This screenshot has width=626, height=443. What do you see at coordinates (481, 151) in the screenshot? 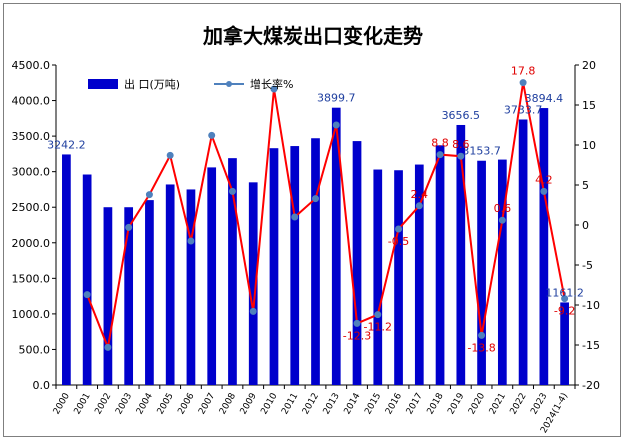
I see `bar-value-label: 3153.7` at bounding box center [481, 151].